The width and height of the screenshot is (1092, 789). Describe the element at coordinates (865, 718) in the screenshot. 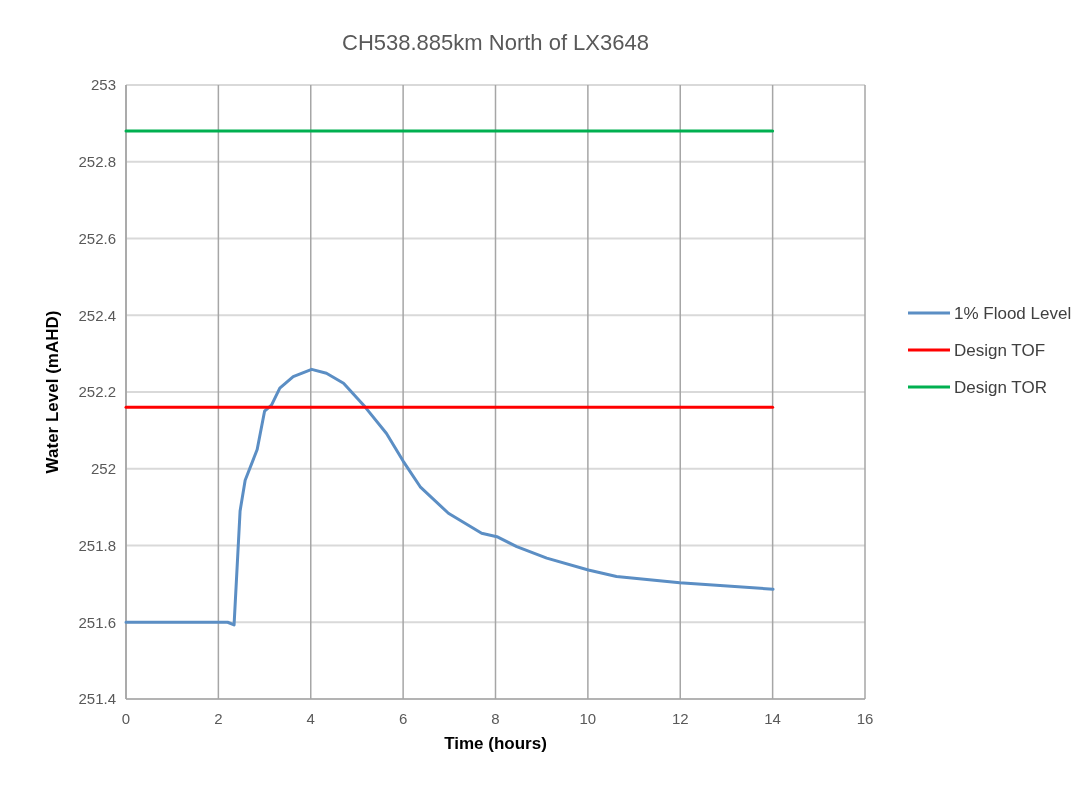

I see `x-tick-label: 16` at that location.